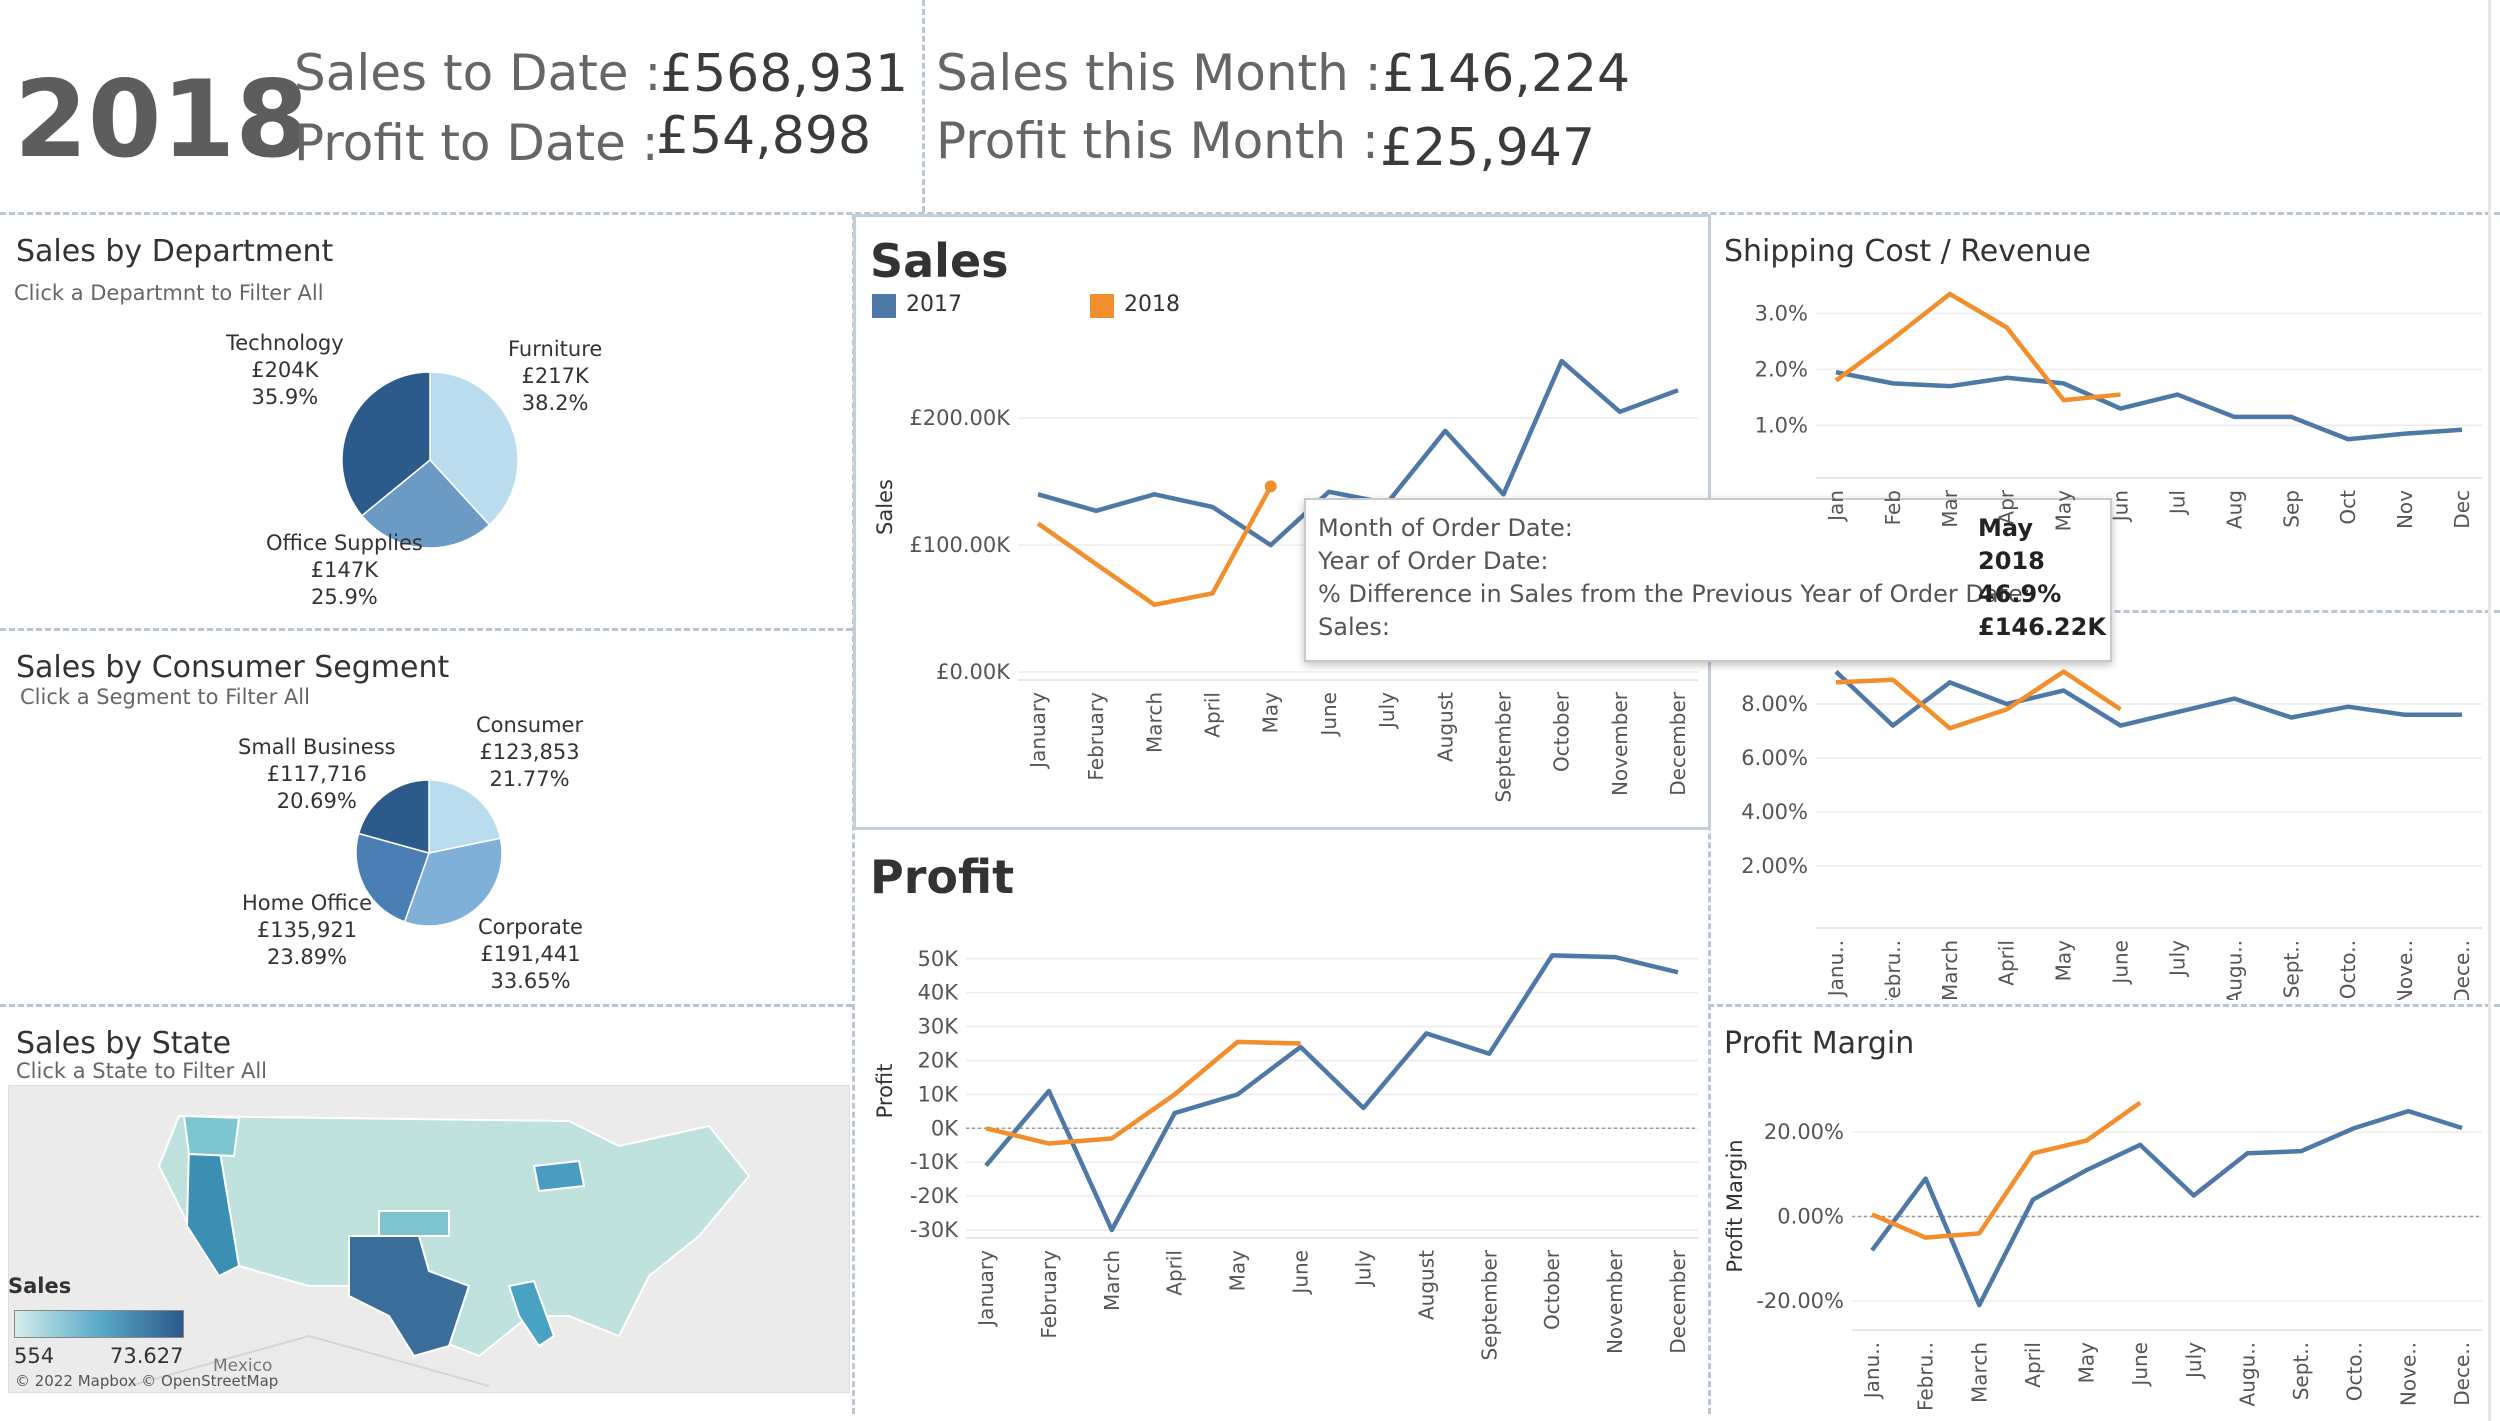 The width and height of the screenshot is (2500, 1421). I want to click on tooltip-label-sales: Sales:, so click(1354, 627).